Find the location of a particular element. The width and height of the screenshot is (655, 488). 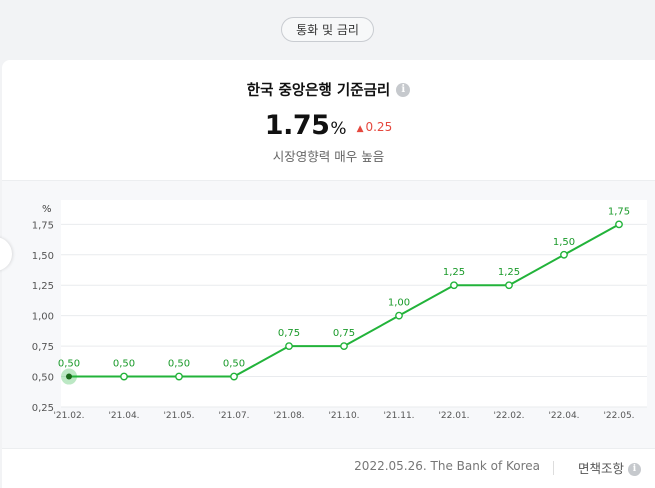

y-tick-label: 1,50 is located at coordinates (43, 256).